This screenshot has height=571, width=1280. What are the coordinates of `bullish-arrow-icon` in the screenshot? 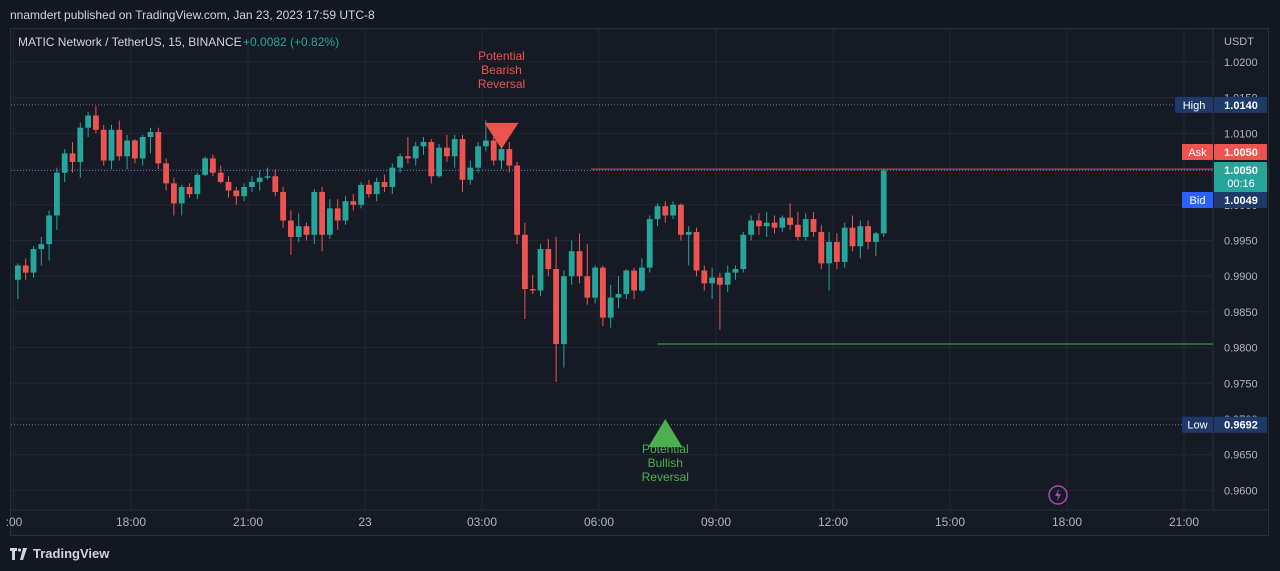 It's located at (665, 433).